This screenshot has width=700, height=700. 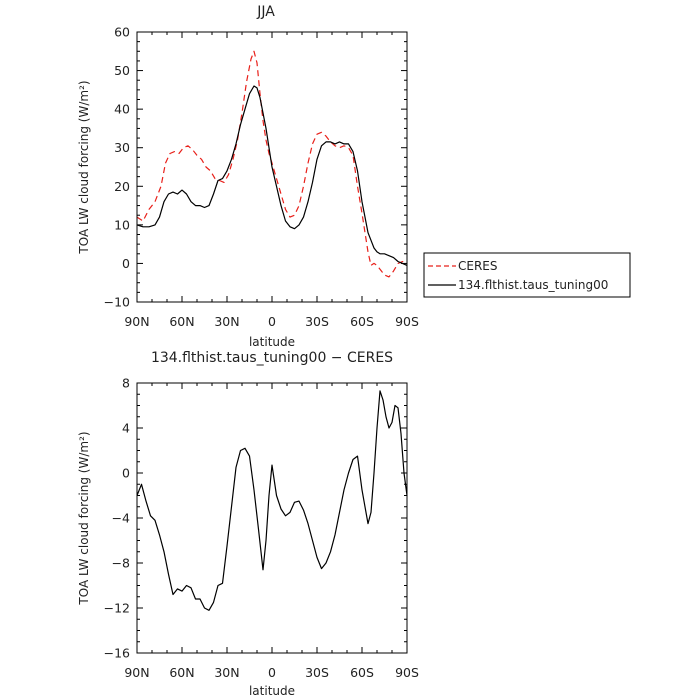 I want to click on top-chart-title: JJA, so click(x=265, y=12).